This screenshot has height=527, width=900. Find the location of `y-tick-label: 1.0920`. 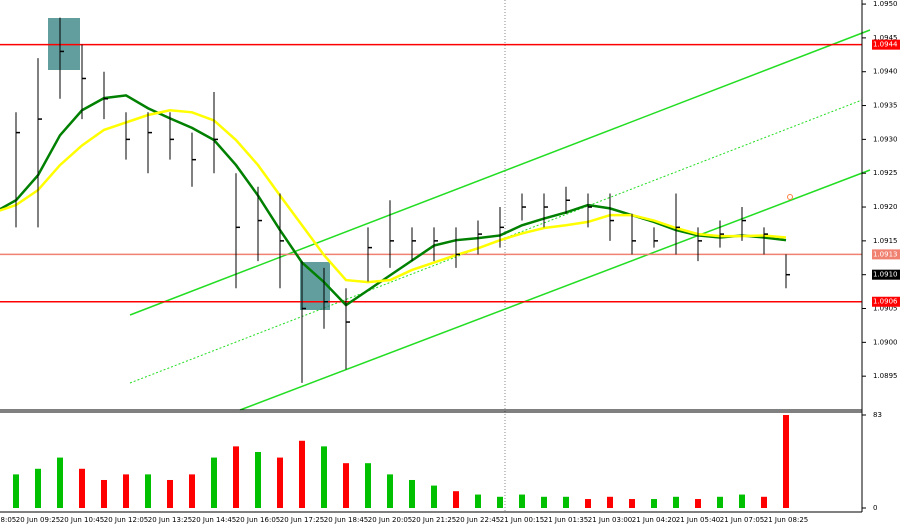

y-tick-label: 1.0920 is located at coordinates (885, 207).